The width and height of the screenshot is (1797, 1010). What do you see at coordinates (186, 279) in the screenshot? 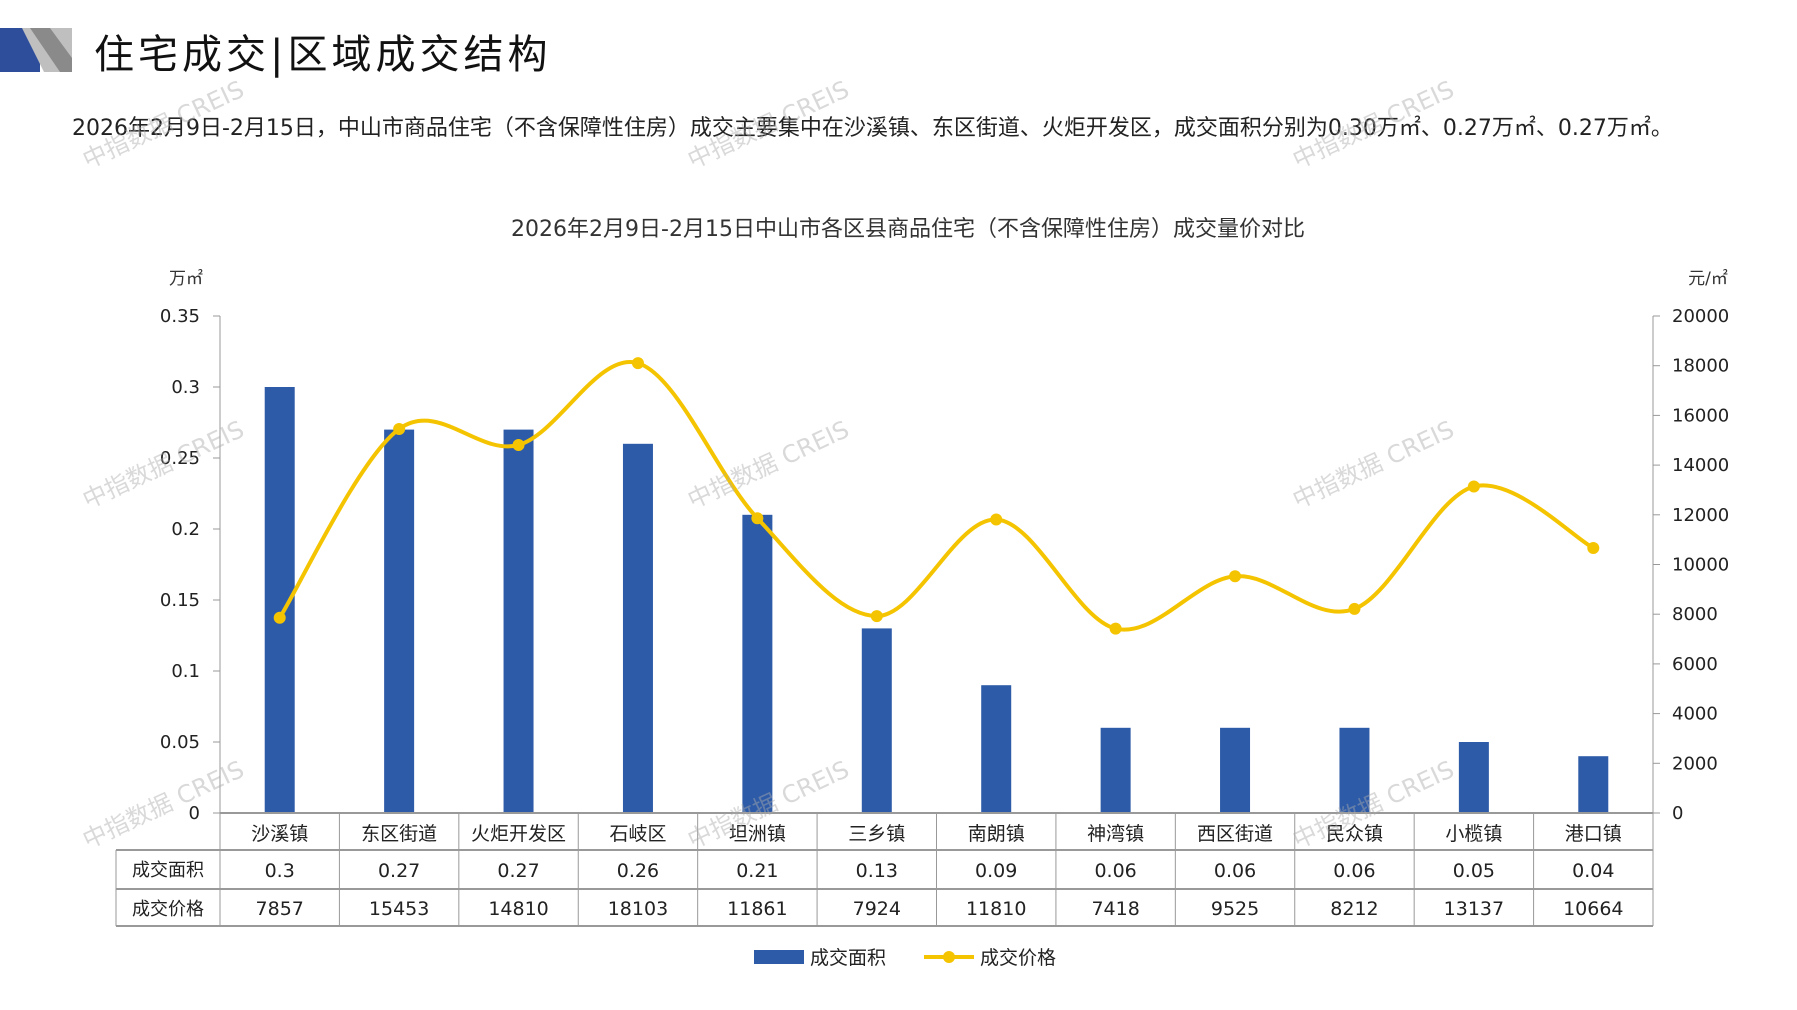
I see `left-axis-unit: 万㎡` at bounding box center [186, 279].